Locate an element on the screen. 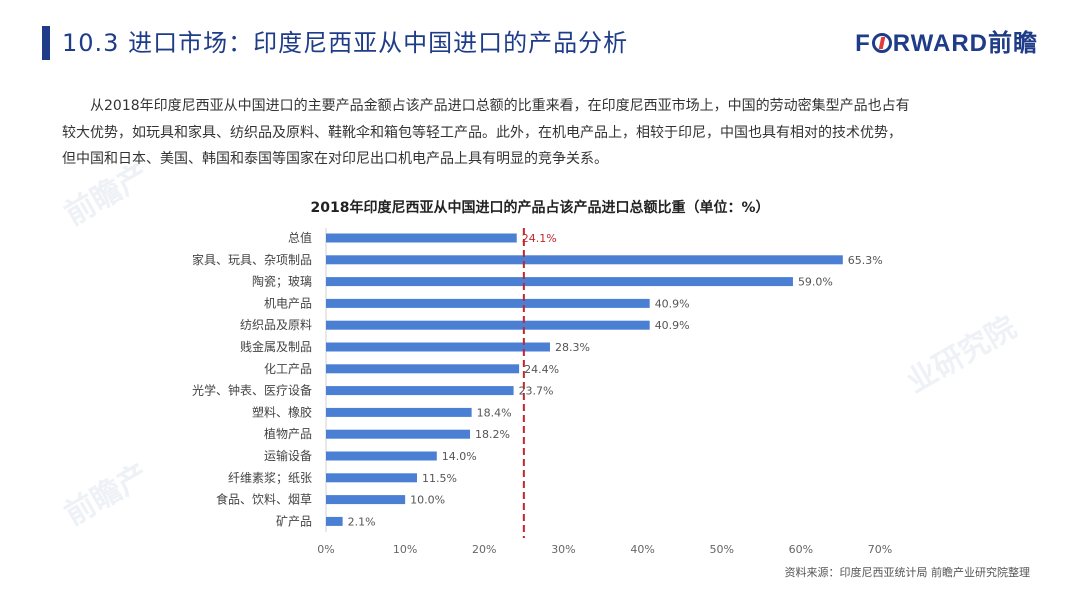 Image resolution: width=1080 pixels, height=595 pixels. x-tick-label: 40% is located at coordinates (642, 549).